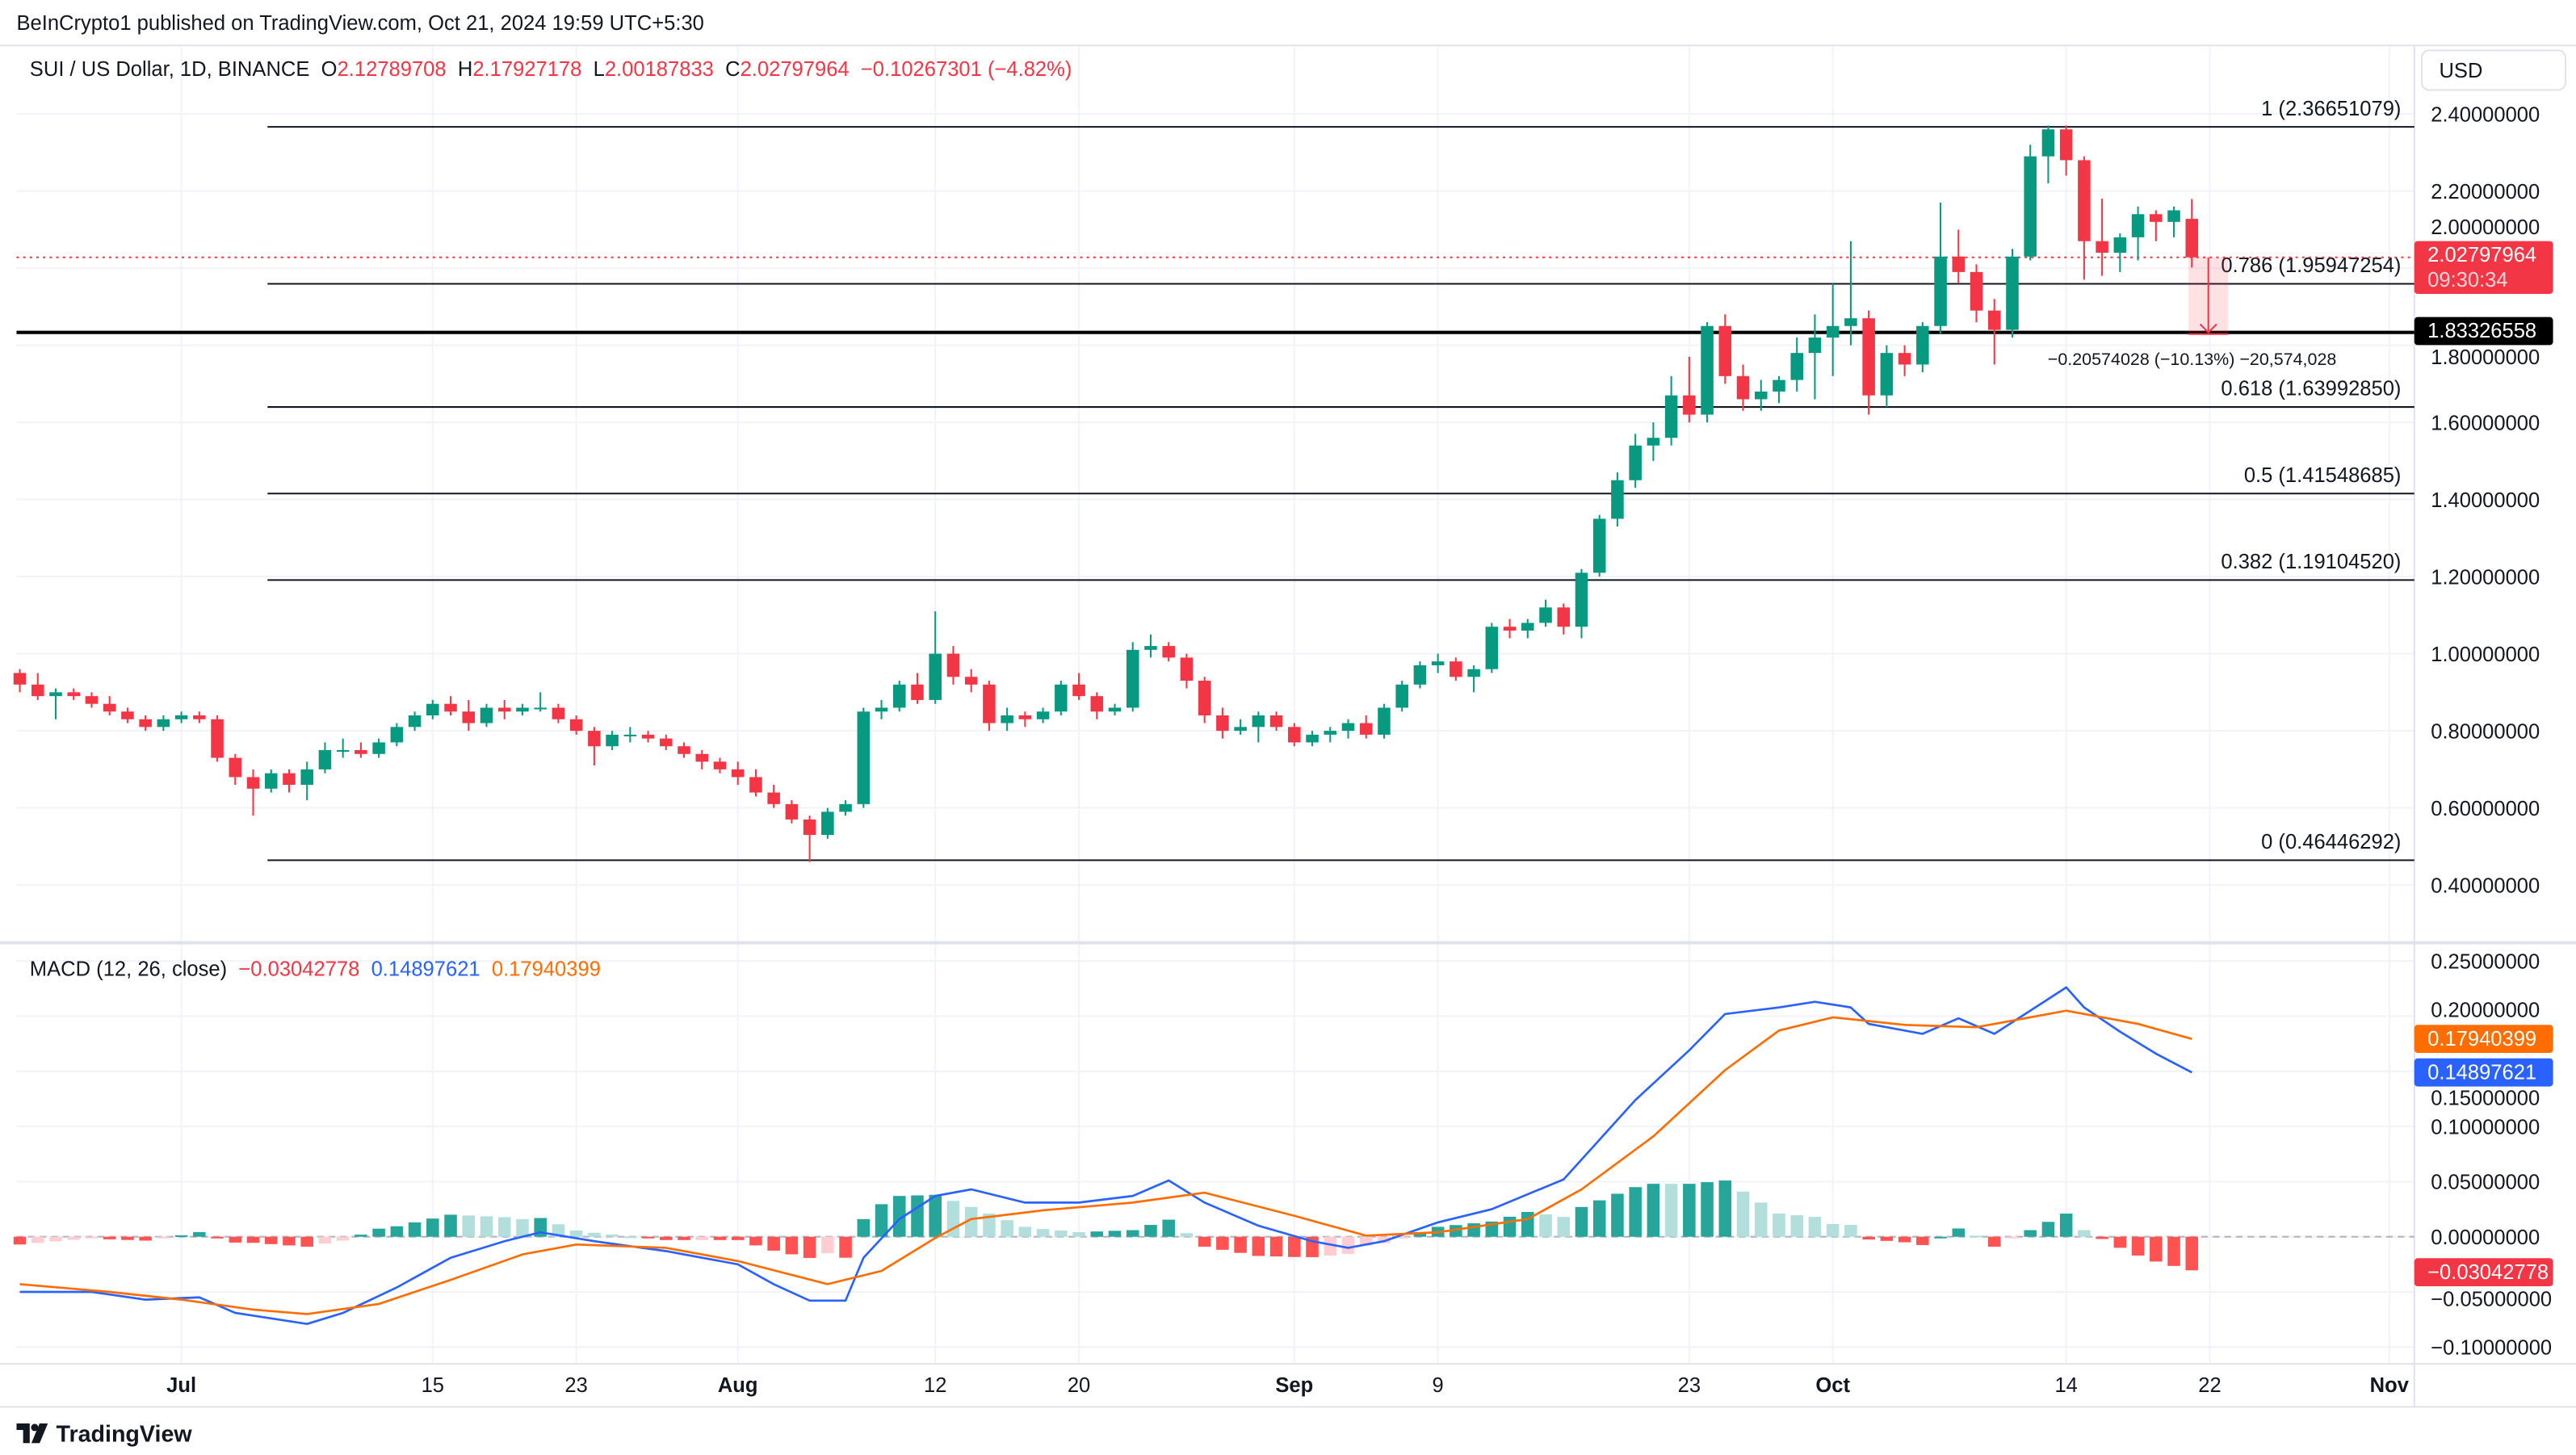  What do you see at coordinates (2485, 1099) in the screenshot?
I see `macd-axis-label: 0.15000000` at bounding box center [2485, 1099].